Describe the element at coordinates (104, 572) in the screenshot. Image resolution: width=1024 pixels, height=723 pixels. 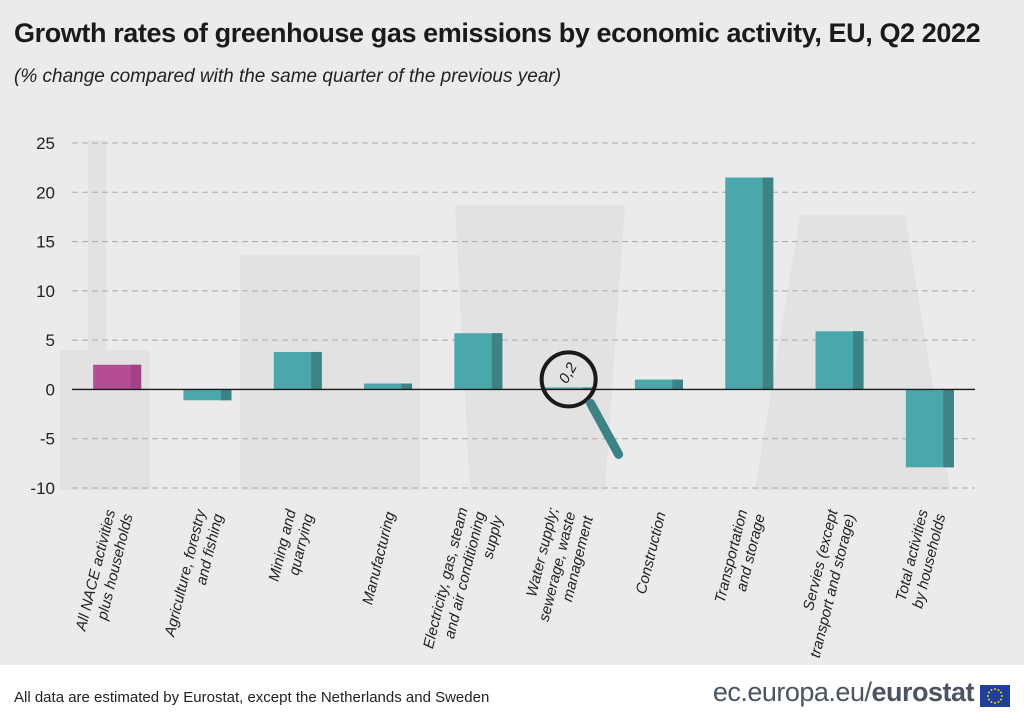
I see `category-label: All NACE activitiesplus households` at that location.